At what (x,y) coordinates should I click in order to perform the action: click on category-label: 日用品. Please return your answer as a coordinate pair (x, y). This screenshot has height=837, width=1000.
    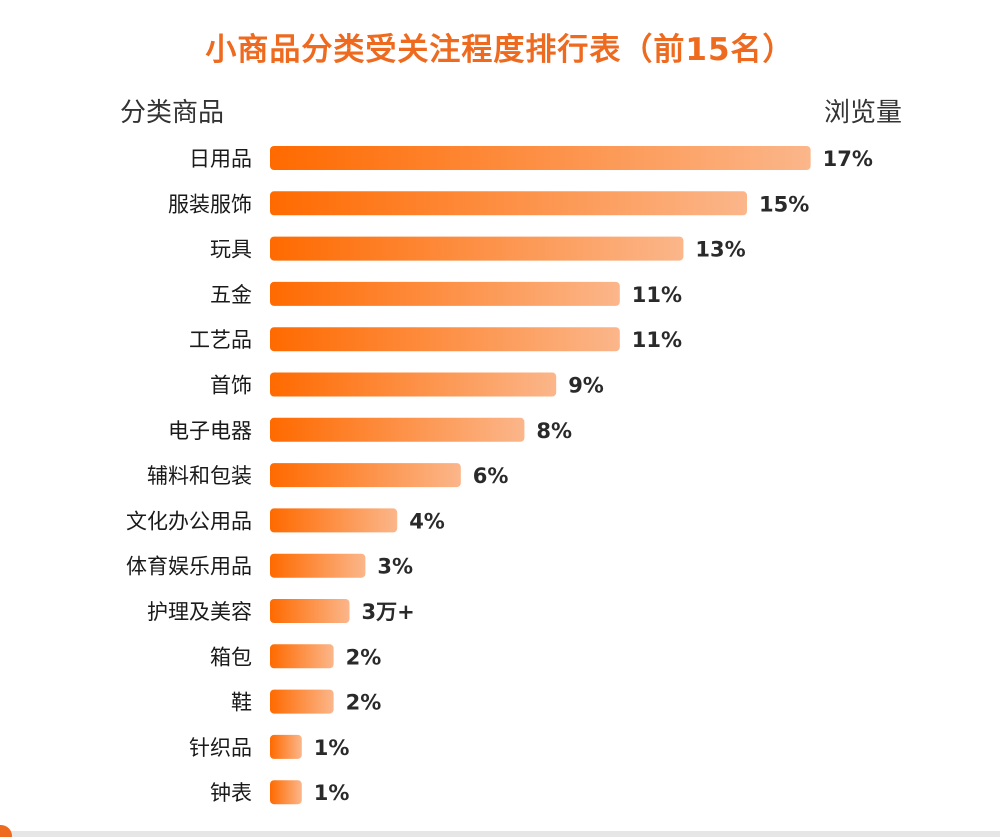
    Looking at the image, I should click on (220, 159).